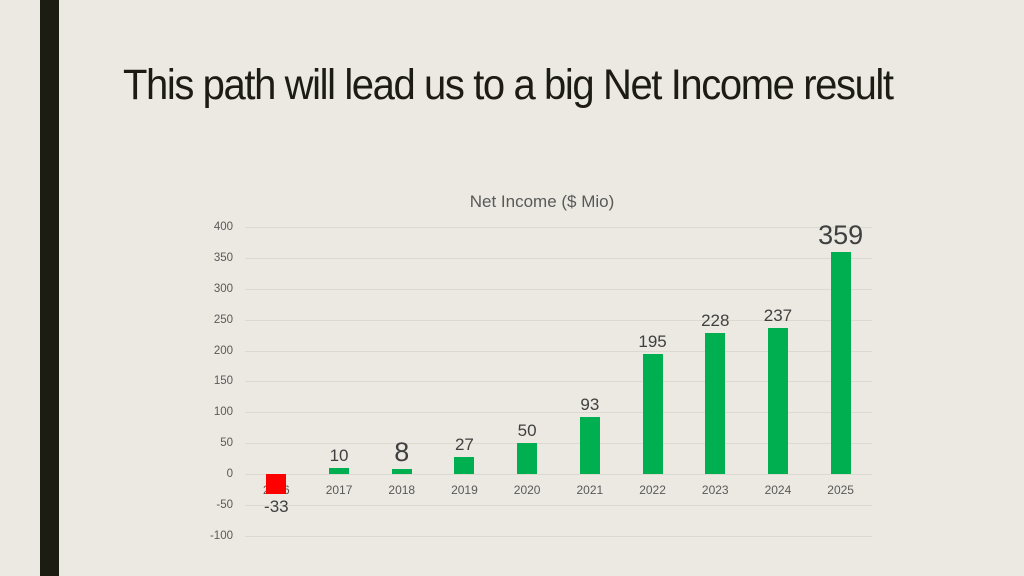 Image resolution: width=1024 pixels, height=576 pixels. Describe the element at coordinates (223, 257) in the screenshot. I see `y-tick-label: 350` at that location.